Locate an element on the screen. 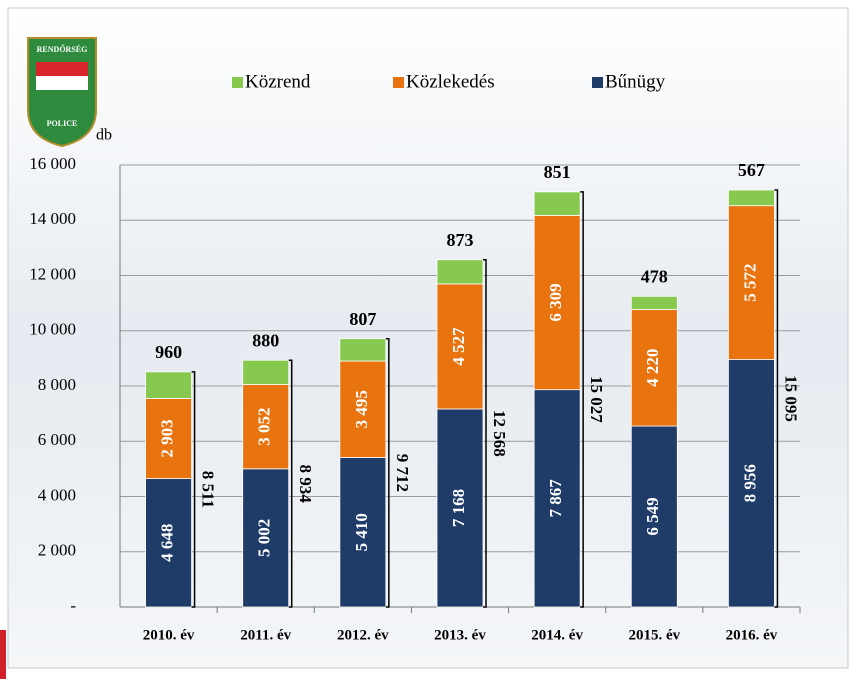 This screenshot has width=856, height=679. data-label: 5 572 is located at coordinates (749, 283).